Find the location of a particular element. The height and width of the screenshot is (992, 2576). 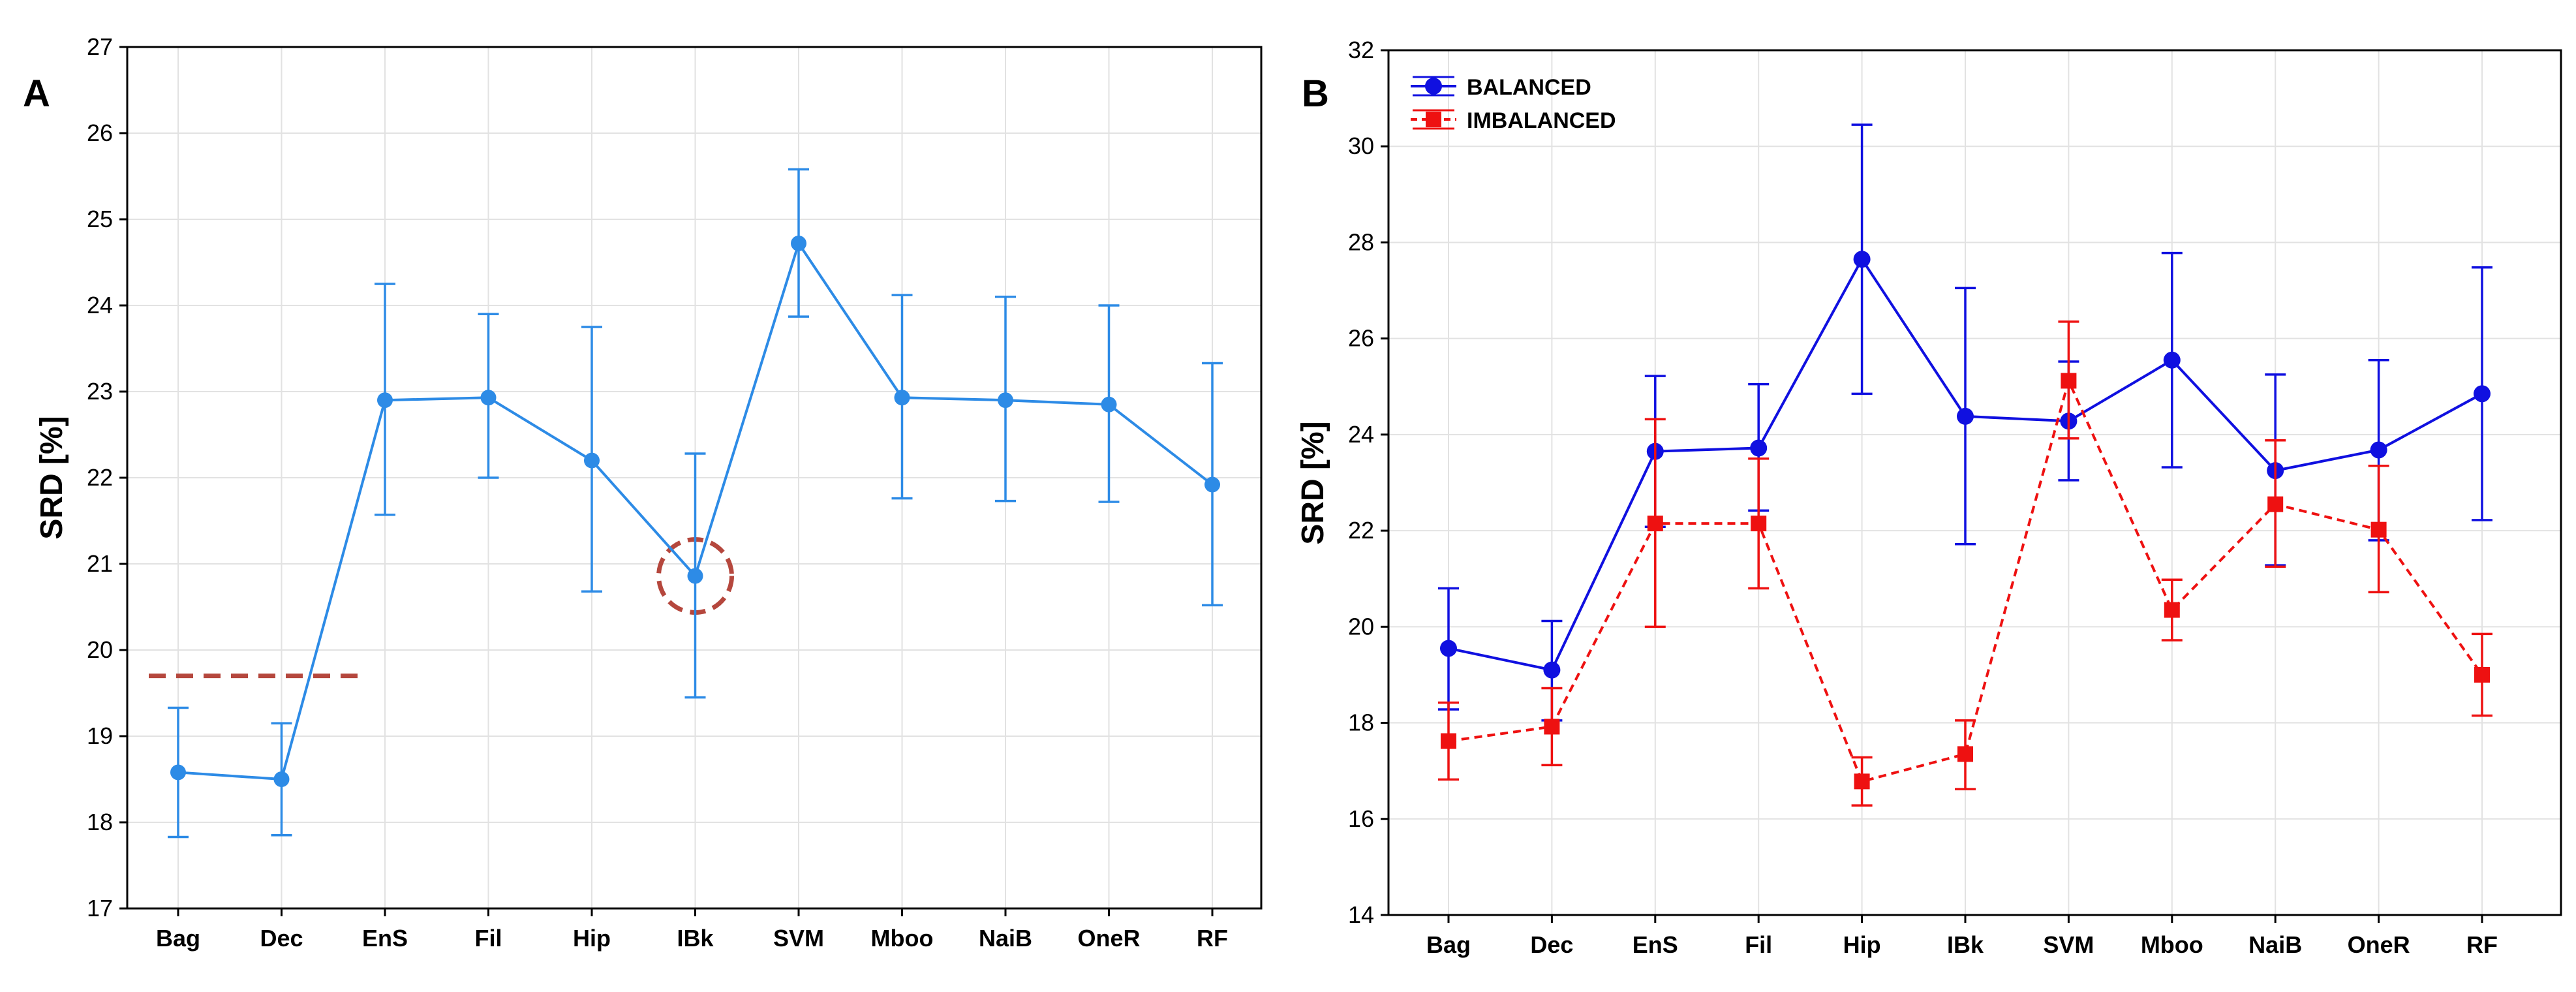

panel-a-x-tick-label: Bag is located at coordinates (178, 938).